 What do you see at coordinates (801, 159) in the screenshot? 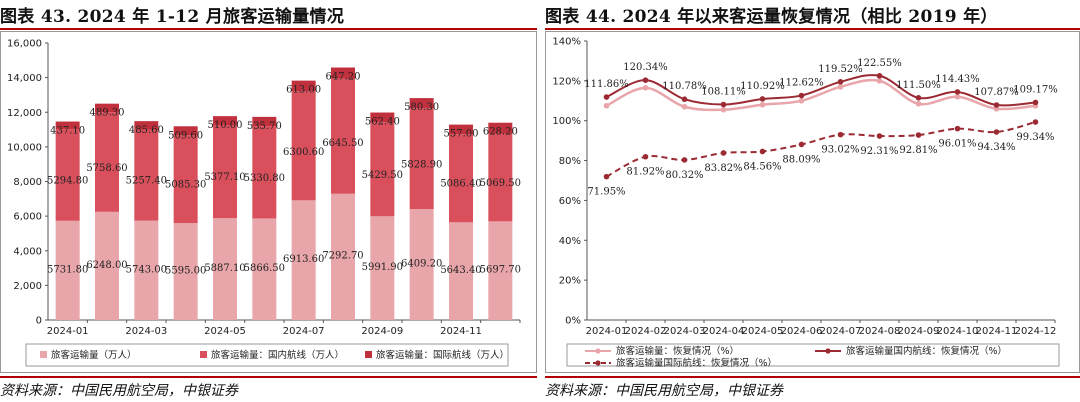
I see `data-label-international: 88.09%` at bounding box center [801, 159].